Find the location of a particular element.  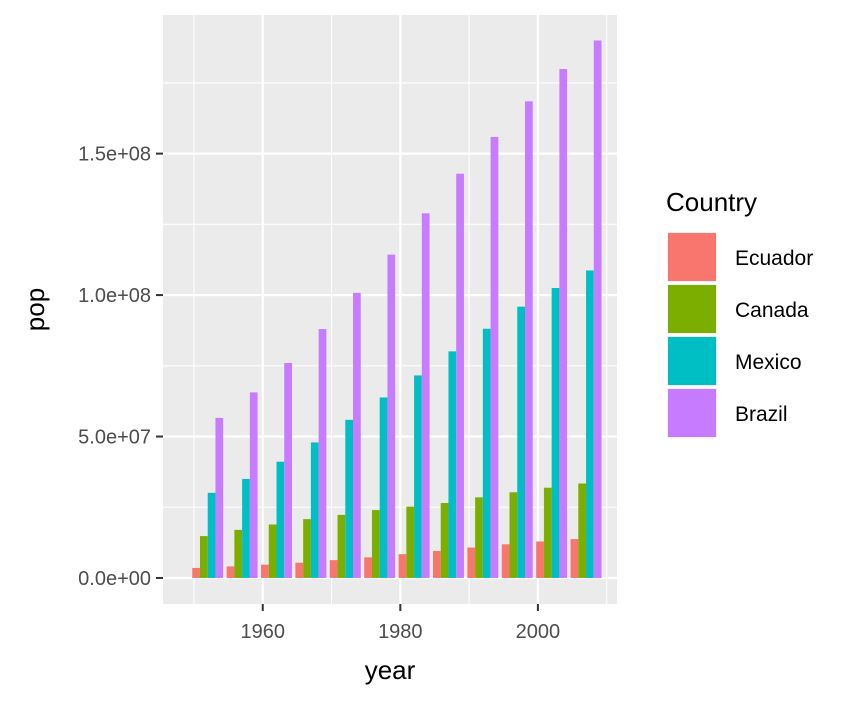

bar-canada-1992 is located at coordinates (479, 537).